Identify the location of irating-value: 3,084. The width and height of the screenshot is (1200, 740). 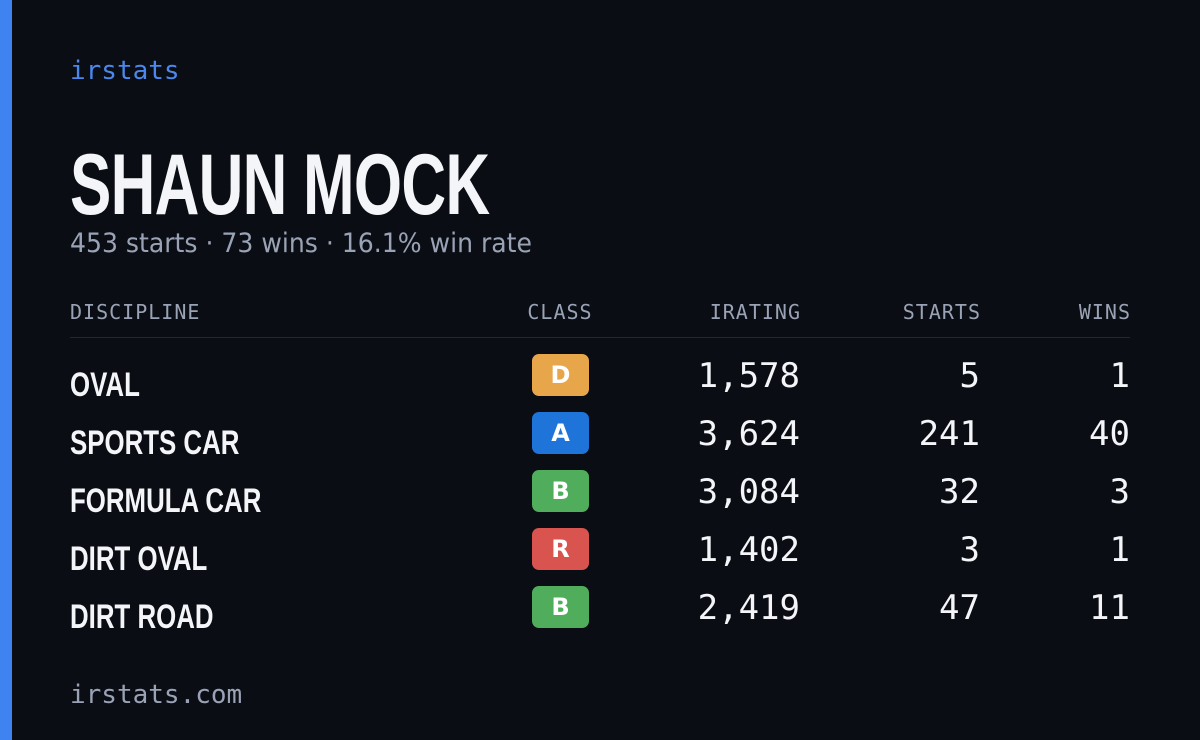
(748, 492).